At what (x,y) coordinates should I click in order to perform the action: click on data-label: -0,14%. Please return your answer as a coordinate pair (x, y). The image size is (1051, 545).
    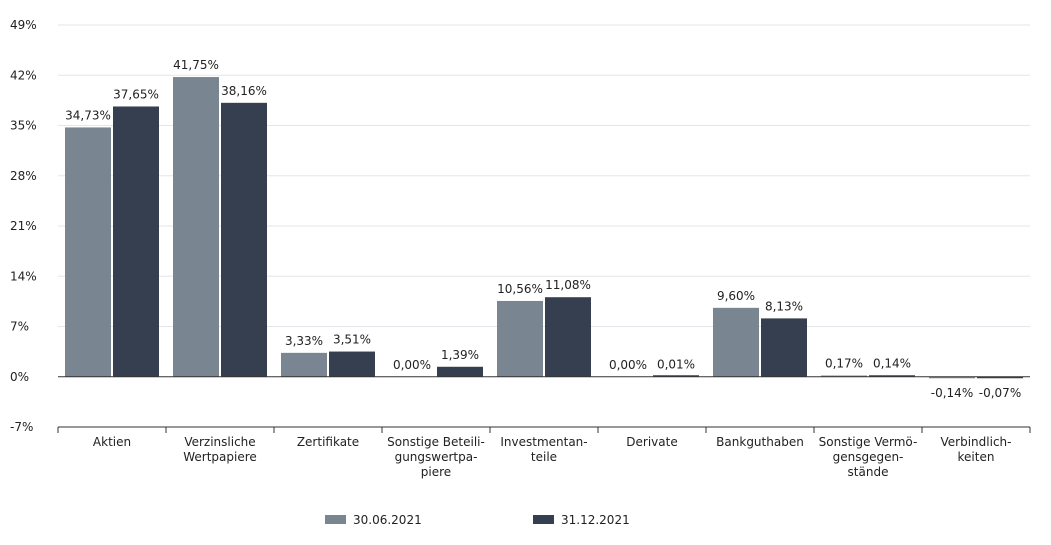
    Looking at the image, I should click on (952, 393).